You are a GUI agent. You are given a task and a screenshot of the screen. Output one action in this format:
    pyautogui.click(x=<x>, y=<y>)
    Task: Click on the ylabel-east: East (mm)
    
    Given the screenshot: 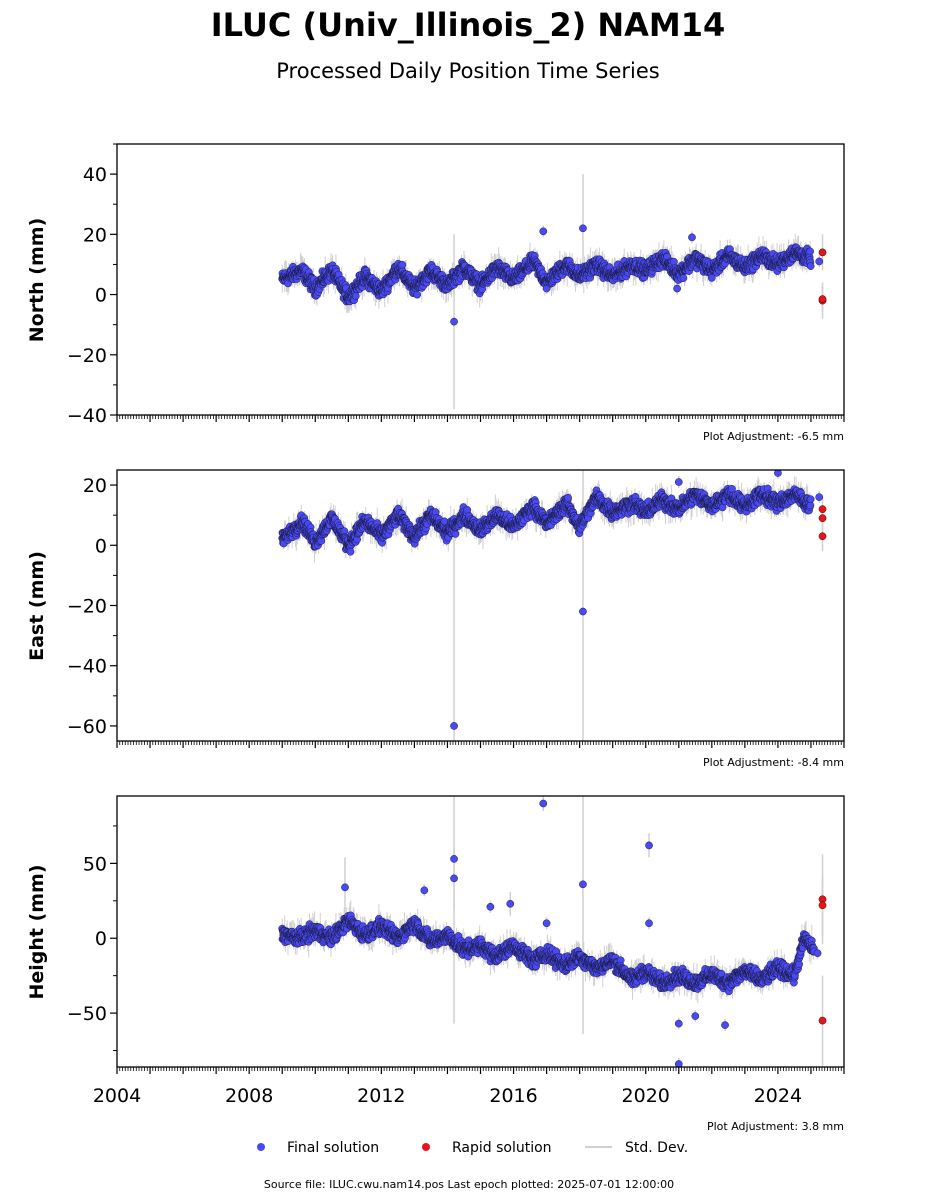 What is the action you would take?
    pyautogui.click(x=37, y=606)
    